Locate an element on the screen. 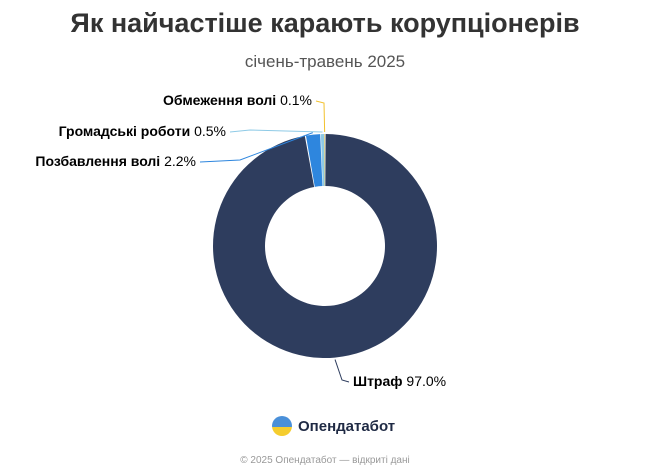 This screenshot has width=650, height=476. slice-2-label: Громадські роботи 0.5% is located at coordinates (142, 131).